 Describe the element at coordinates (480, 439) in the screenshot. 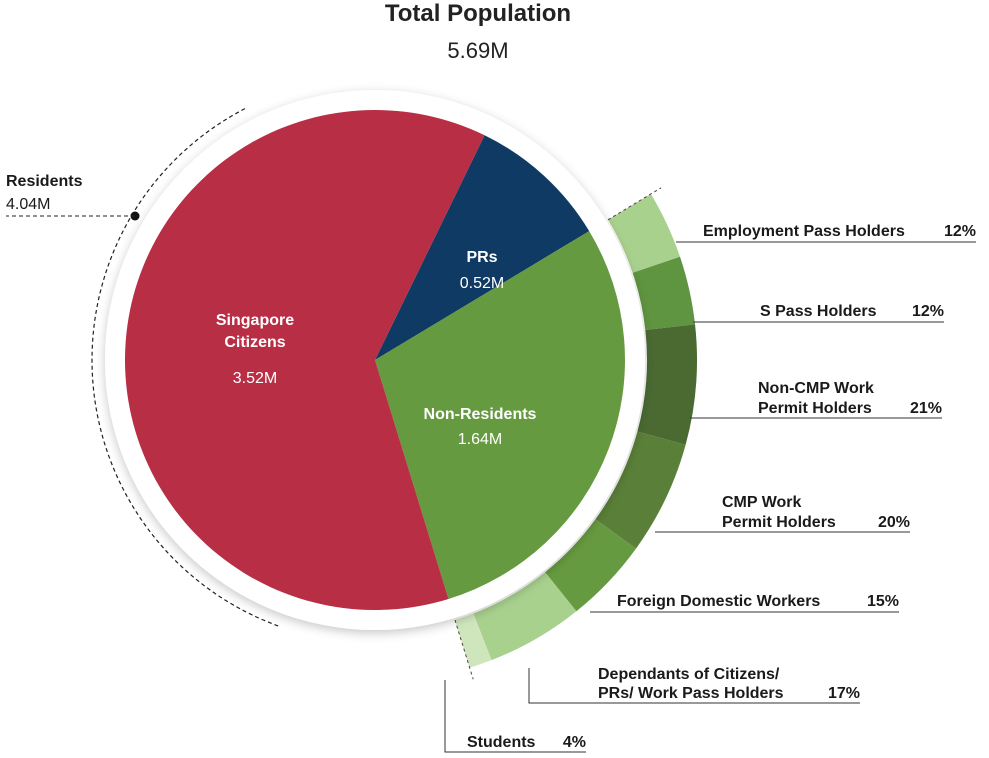

I see `pie-value-non-residents: 1.64M` at that location.